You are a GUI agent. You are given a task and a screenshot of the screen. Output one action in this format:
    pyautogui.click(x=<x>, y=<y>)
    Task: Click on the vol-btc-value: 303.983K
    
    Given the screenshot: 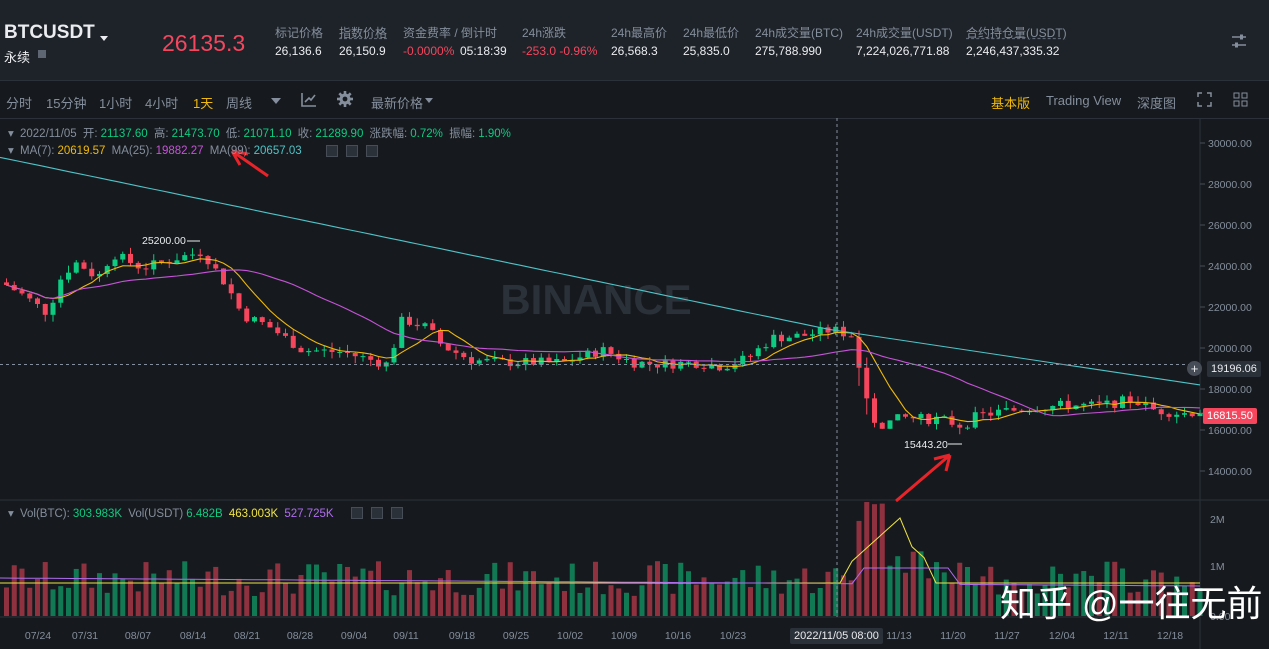 What is the action you would take?
    pyautogui.click(x=97, y=514)
    